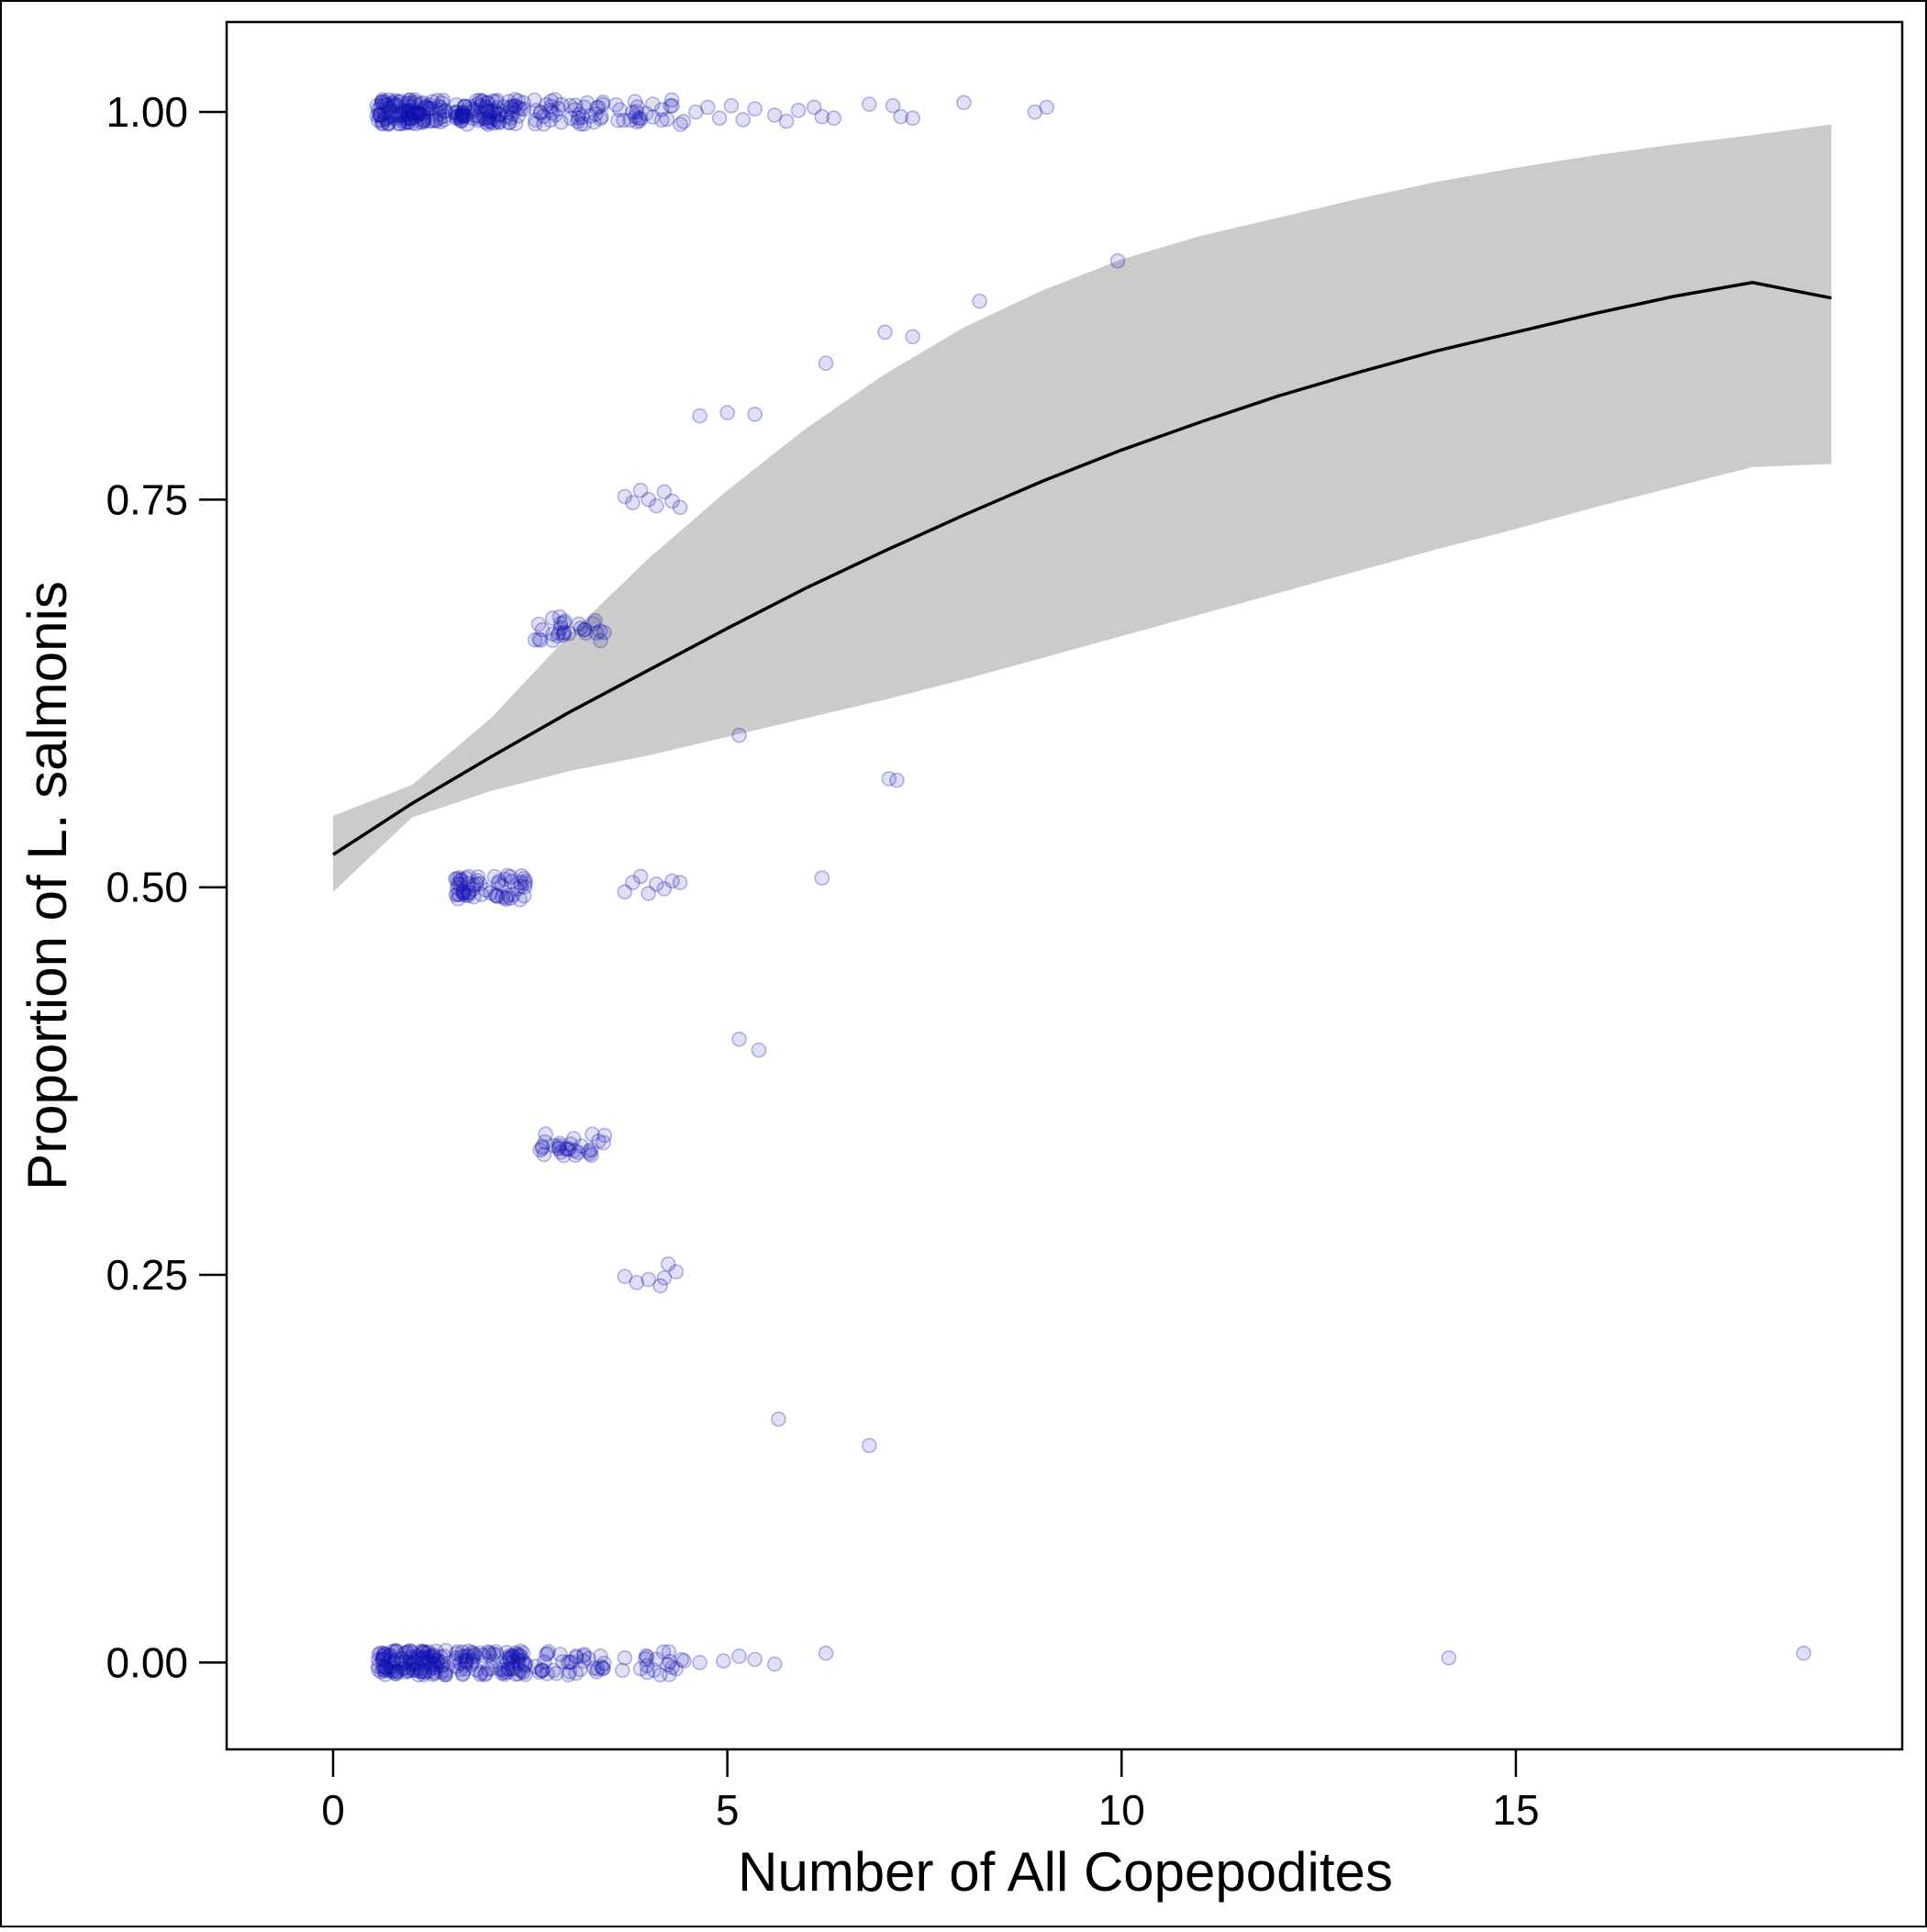 The image size is (1927, 1932). Describe the element at coordinates (147, 112) in the screenshot. I see `y-tick-label: 1.00` at that location.